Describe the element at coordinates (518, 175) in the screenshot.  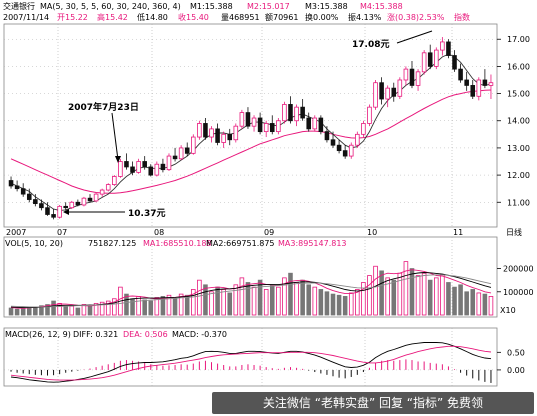
I see `price-tick-label: 12.00` at that location.